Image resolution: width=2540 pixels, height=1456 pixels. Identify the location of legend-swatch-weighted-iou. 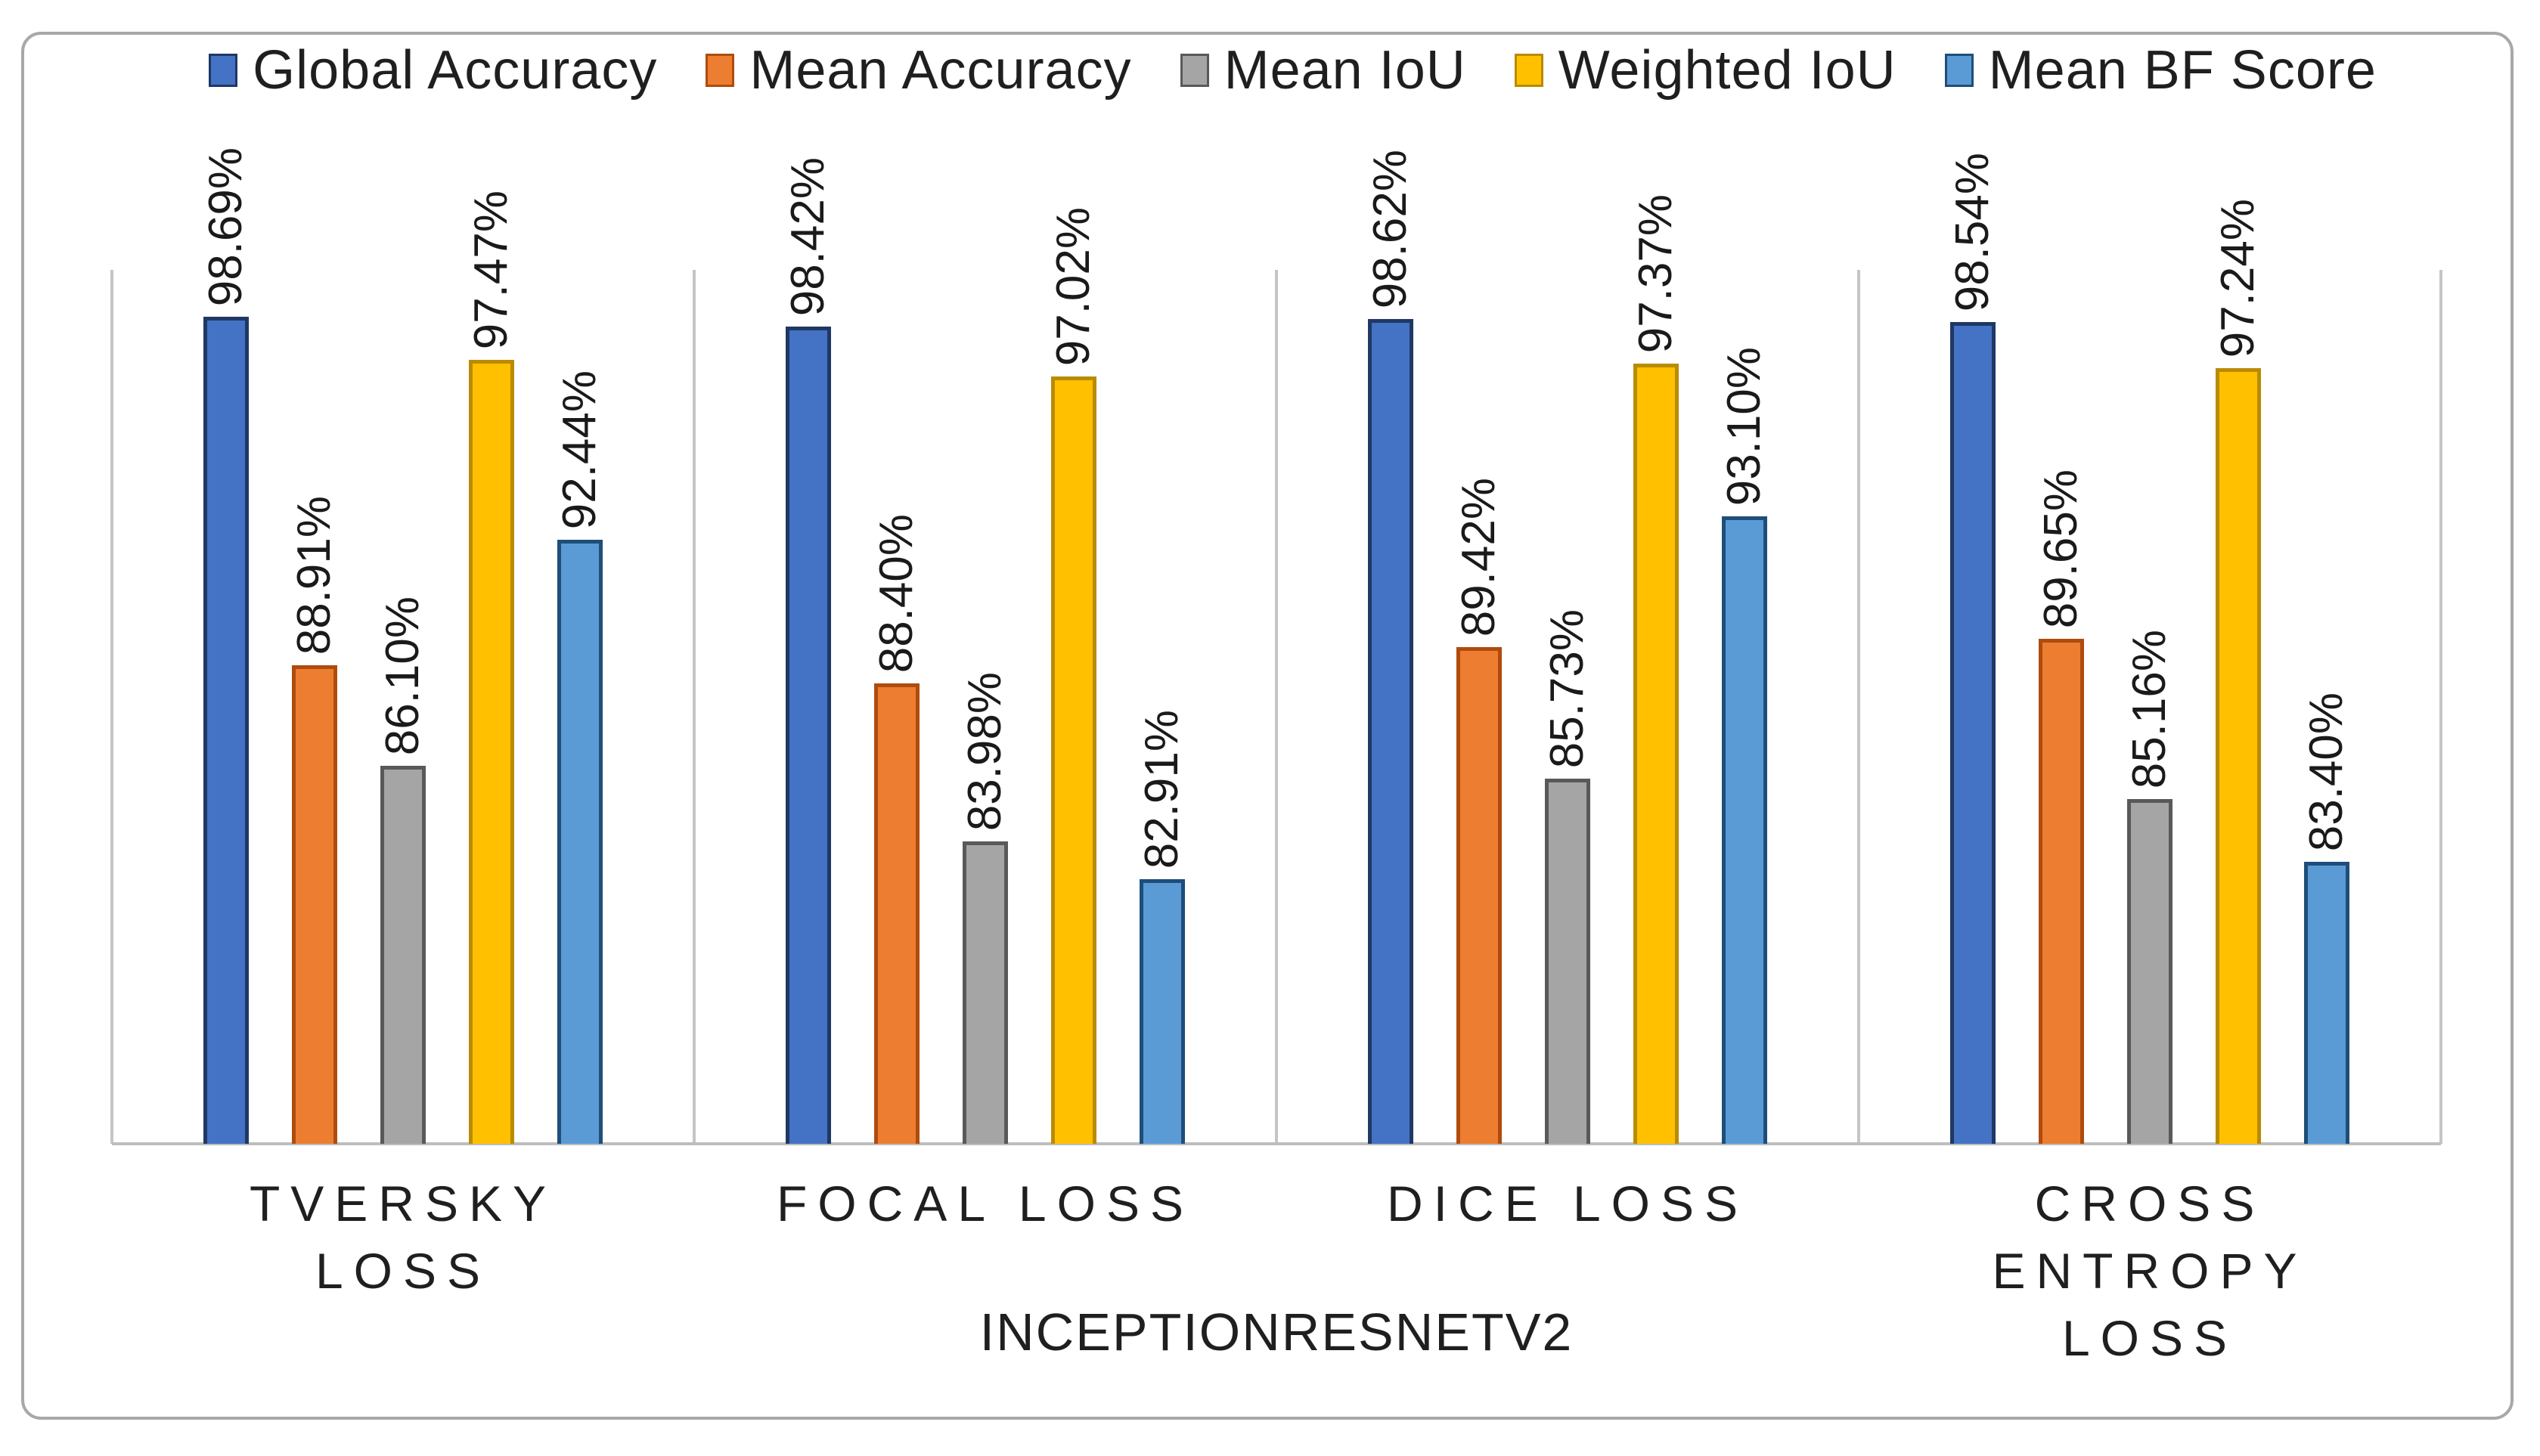
(1528, 70).